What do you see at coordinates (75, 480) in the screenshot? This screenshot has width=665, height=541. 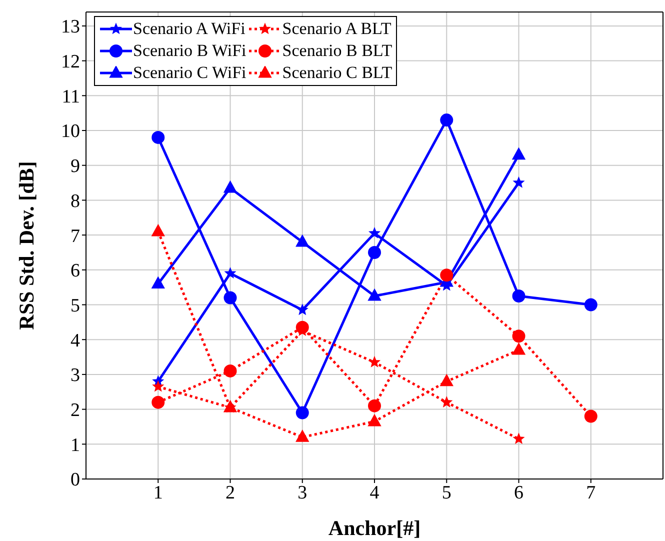 I see `y-tick-label: 0` at bounding box center [75, 480].